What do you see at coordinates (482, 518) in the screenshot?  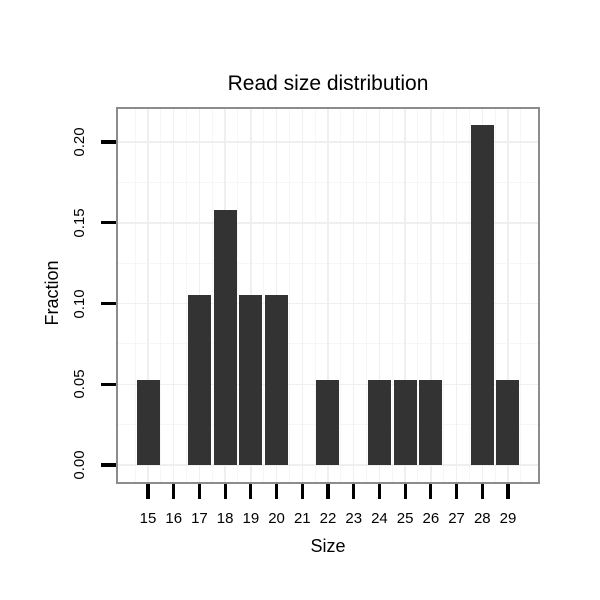 I see `x-tick-label: 28` at bounding box center [482, 518].